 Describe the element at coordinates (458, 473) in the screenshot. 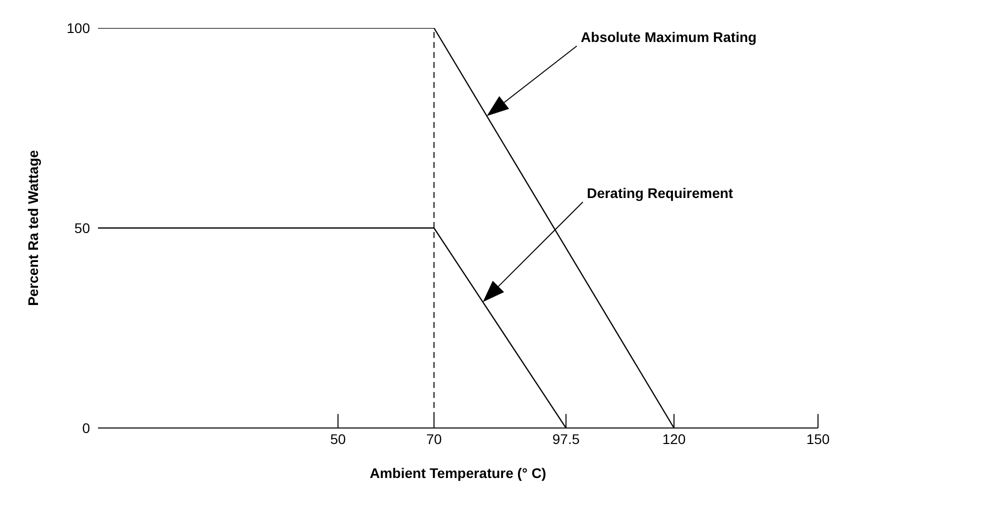

I see `x-axis-title: Ambient Temperature (° C)` at that location.